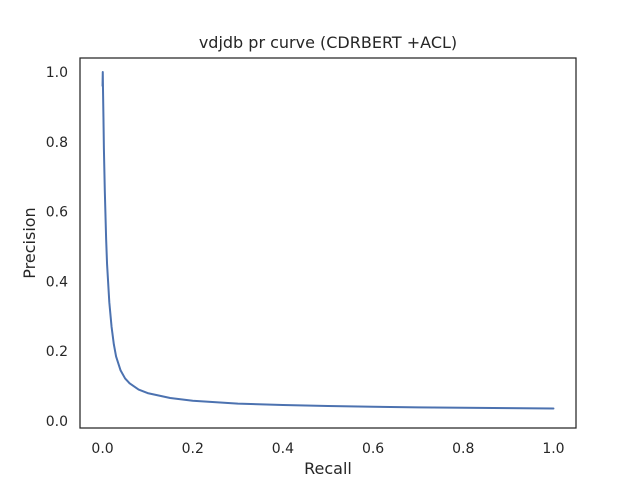 The height and width of the screenshot is (480, 640). Describe the element at coordinates (57, 352) in the screenshot. I see `y-tick-label: 0.2` at that location.